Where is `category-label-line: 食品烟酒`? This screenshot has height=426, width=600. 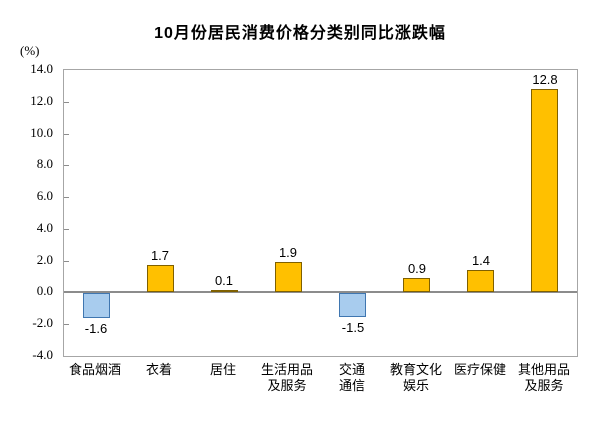
category-label-line: 食品烟酒 is located at coordinates (94, 369).